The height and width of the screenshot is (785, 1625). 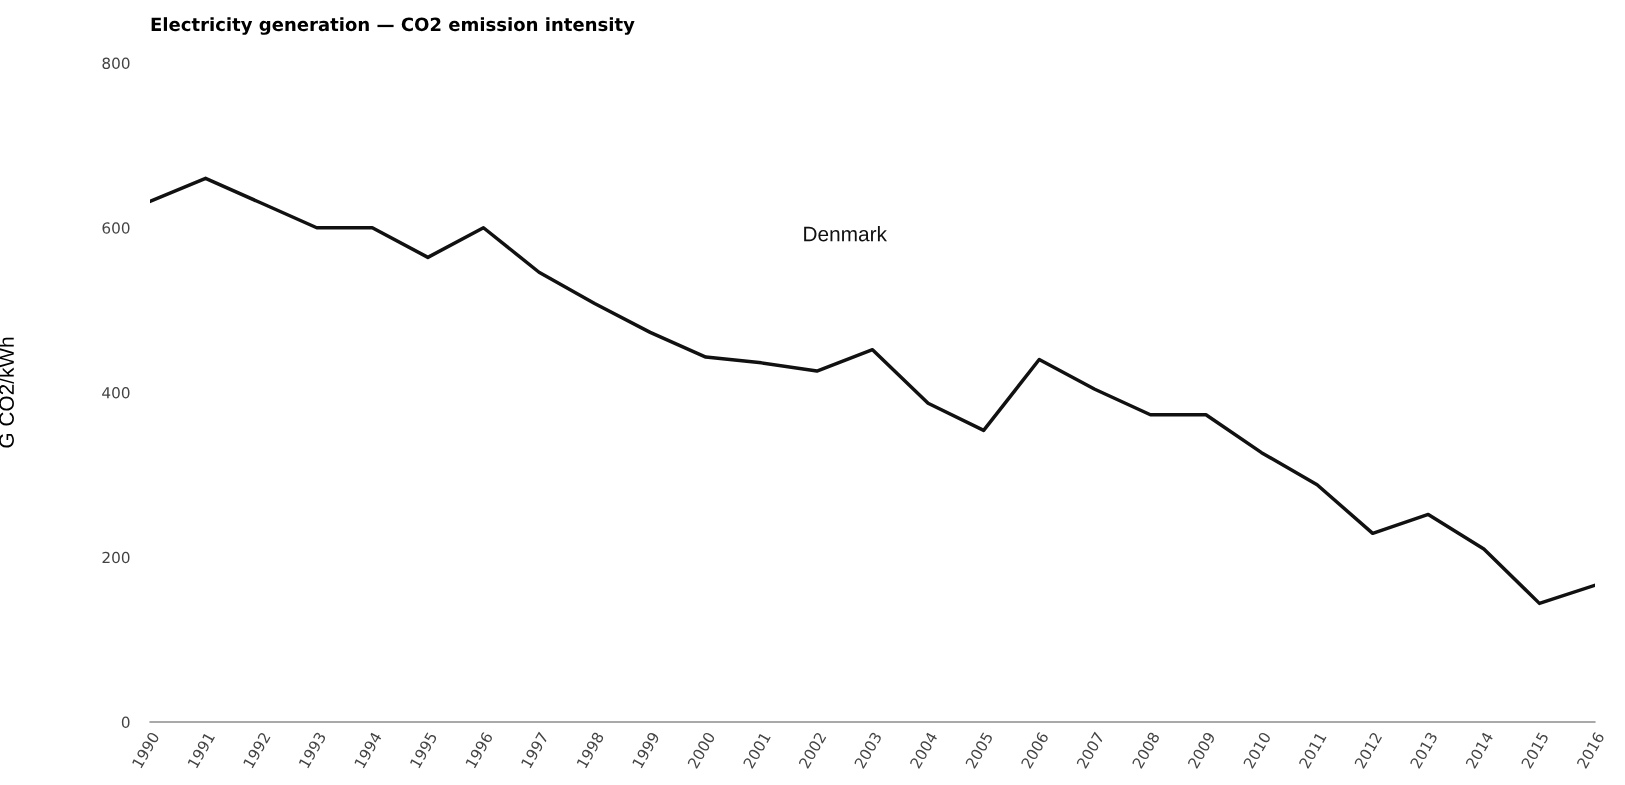 I want to click on y-tick-label: 800, so click(x=116, y=63).